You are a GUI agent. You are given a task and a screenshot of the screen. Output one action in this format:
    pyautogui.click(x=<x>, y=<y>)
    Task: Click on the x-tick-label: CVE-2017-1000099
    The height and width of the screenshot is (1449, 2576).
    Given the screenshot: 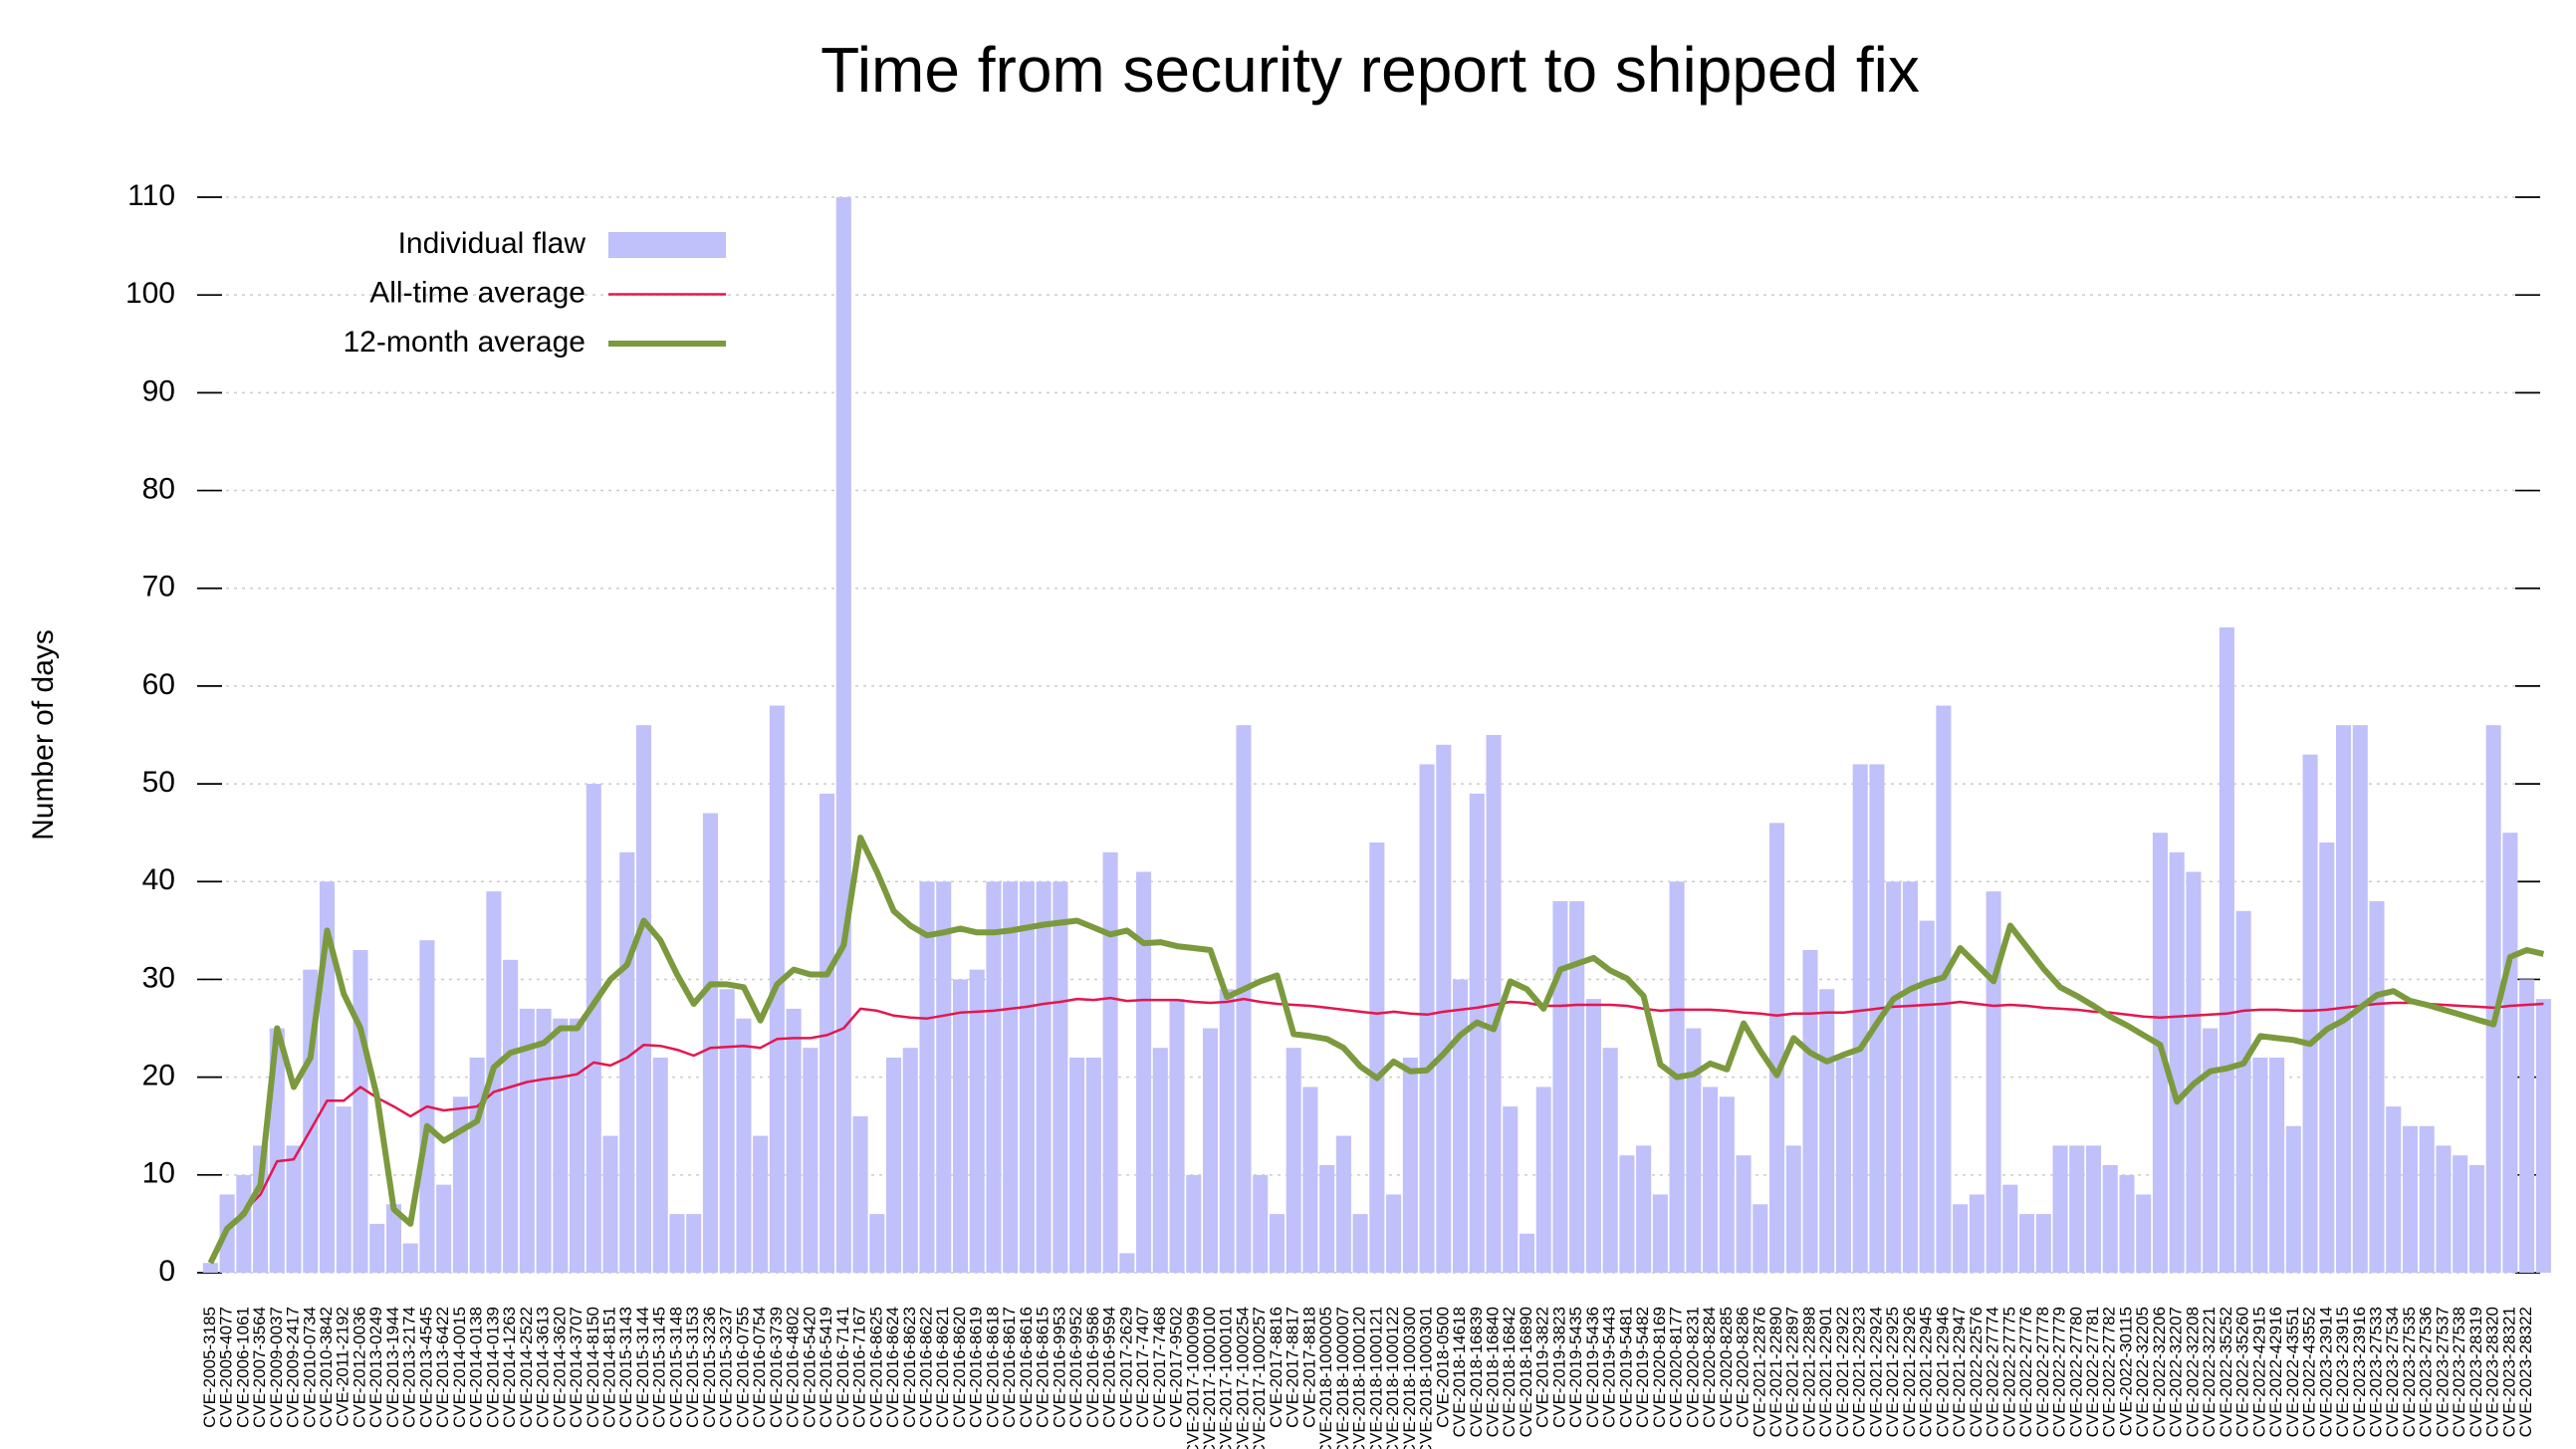 What is the action you would take?
    pyautogui.click(x=1192, y=1378)
    